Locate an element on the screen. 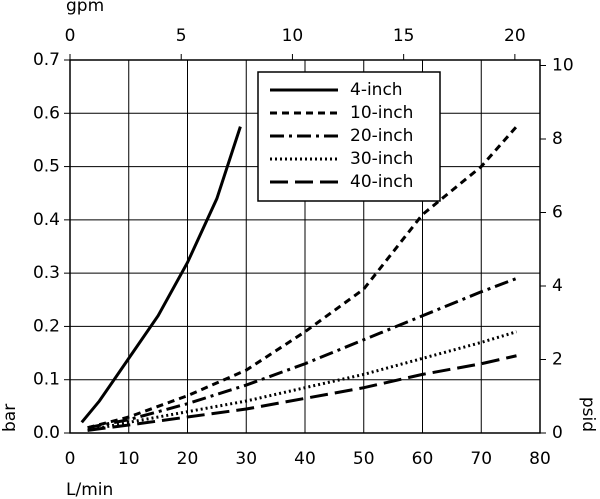 This screenshot has width=600, height=499. x2-tick-label: 20 is located at coordinates (515, 36).